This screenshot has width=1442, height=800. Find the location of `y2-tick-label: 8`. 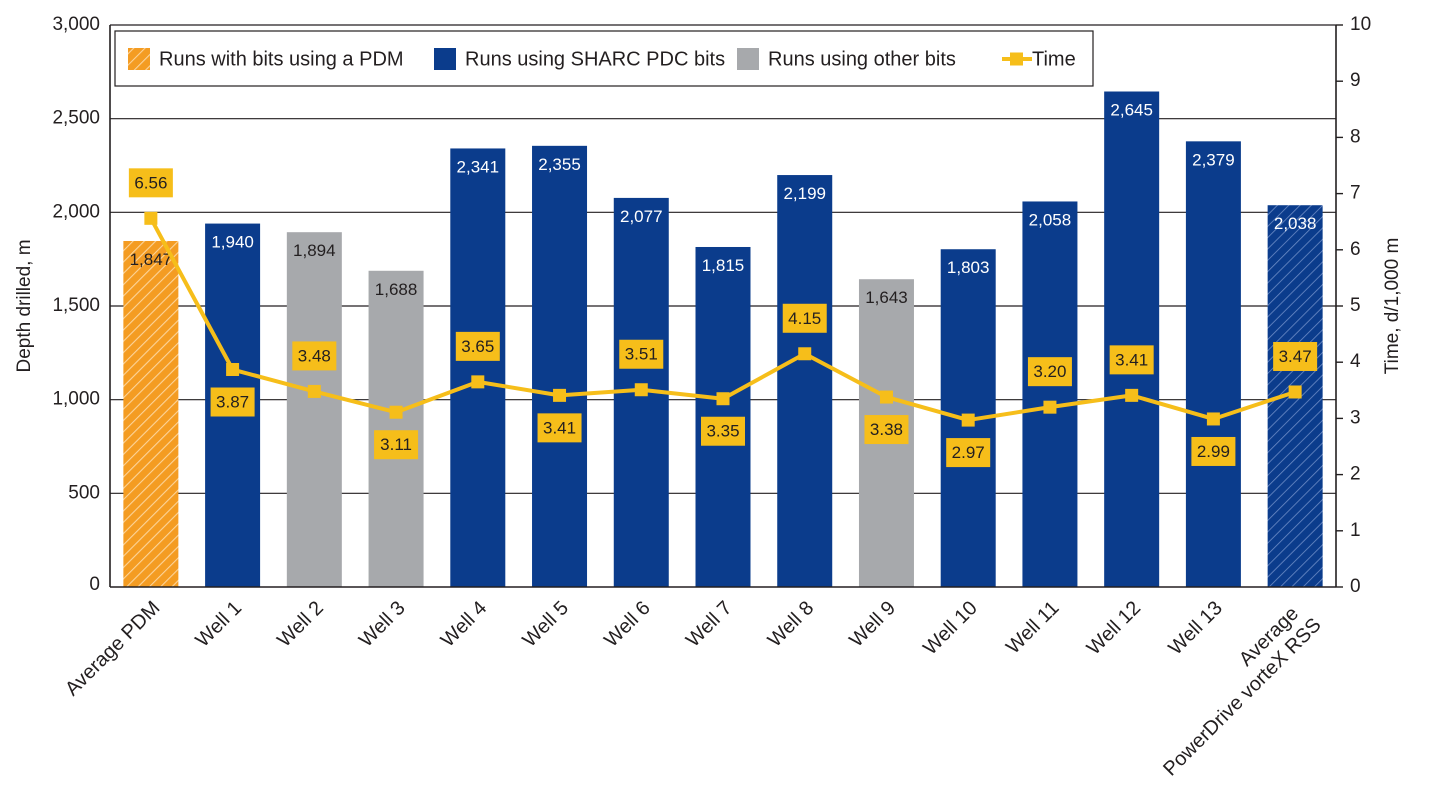

y2-tick-label: 8 is located at coordinates (1355, 136).